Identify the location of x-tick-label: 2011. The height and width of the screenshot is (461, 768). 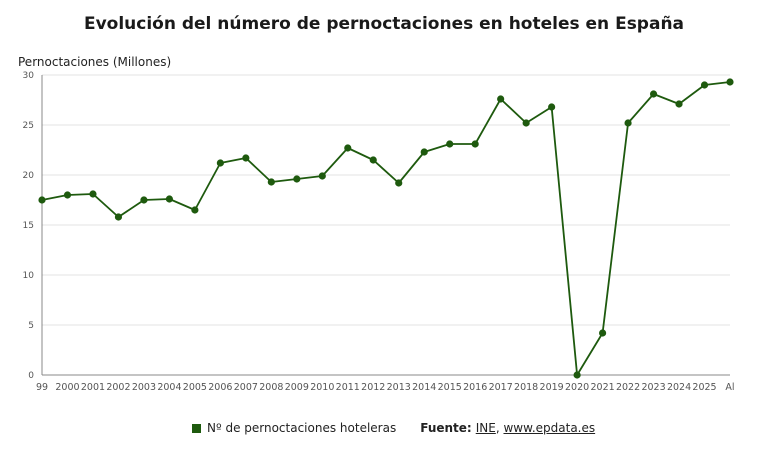
(348, 387).